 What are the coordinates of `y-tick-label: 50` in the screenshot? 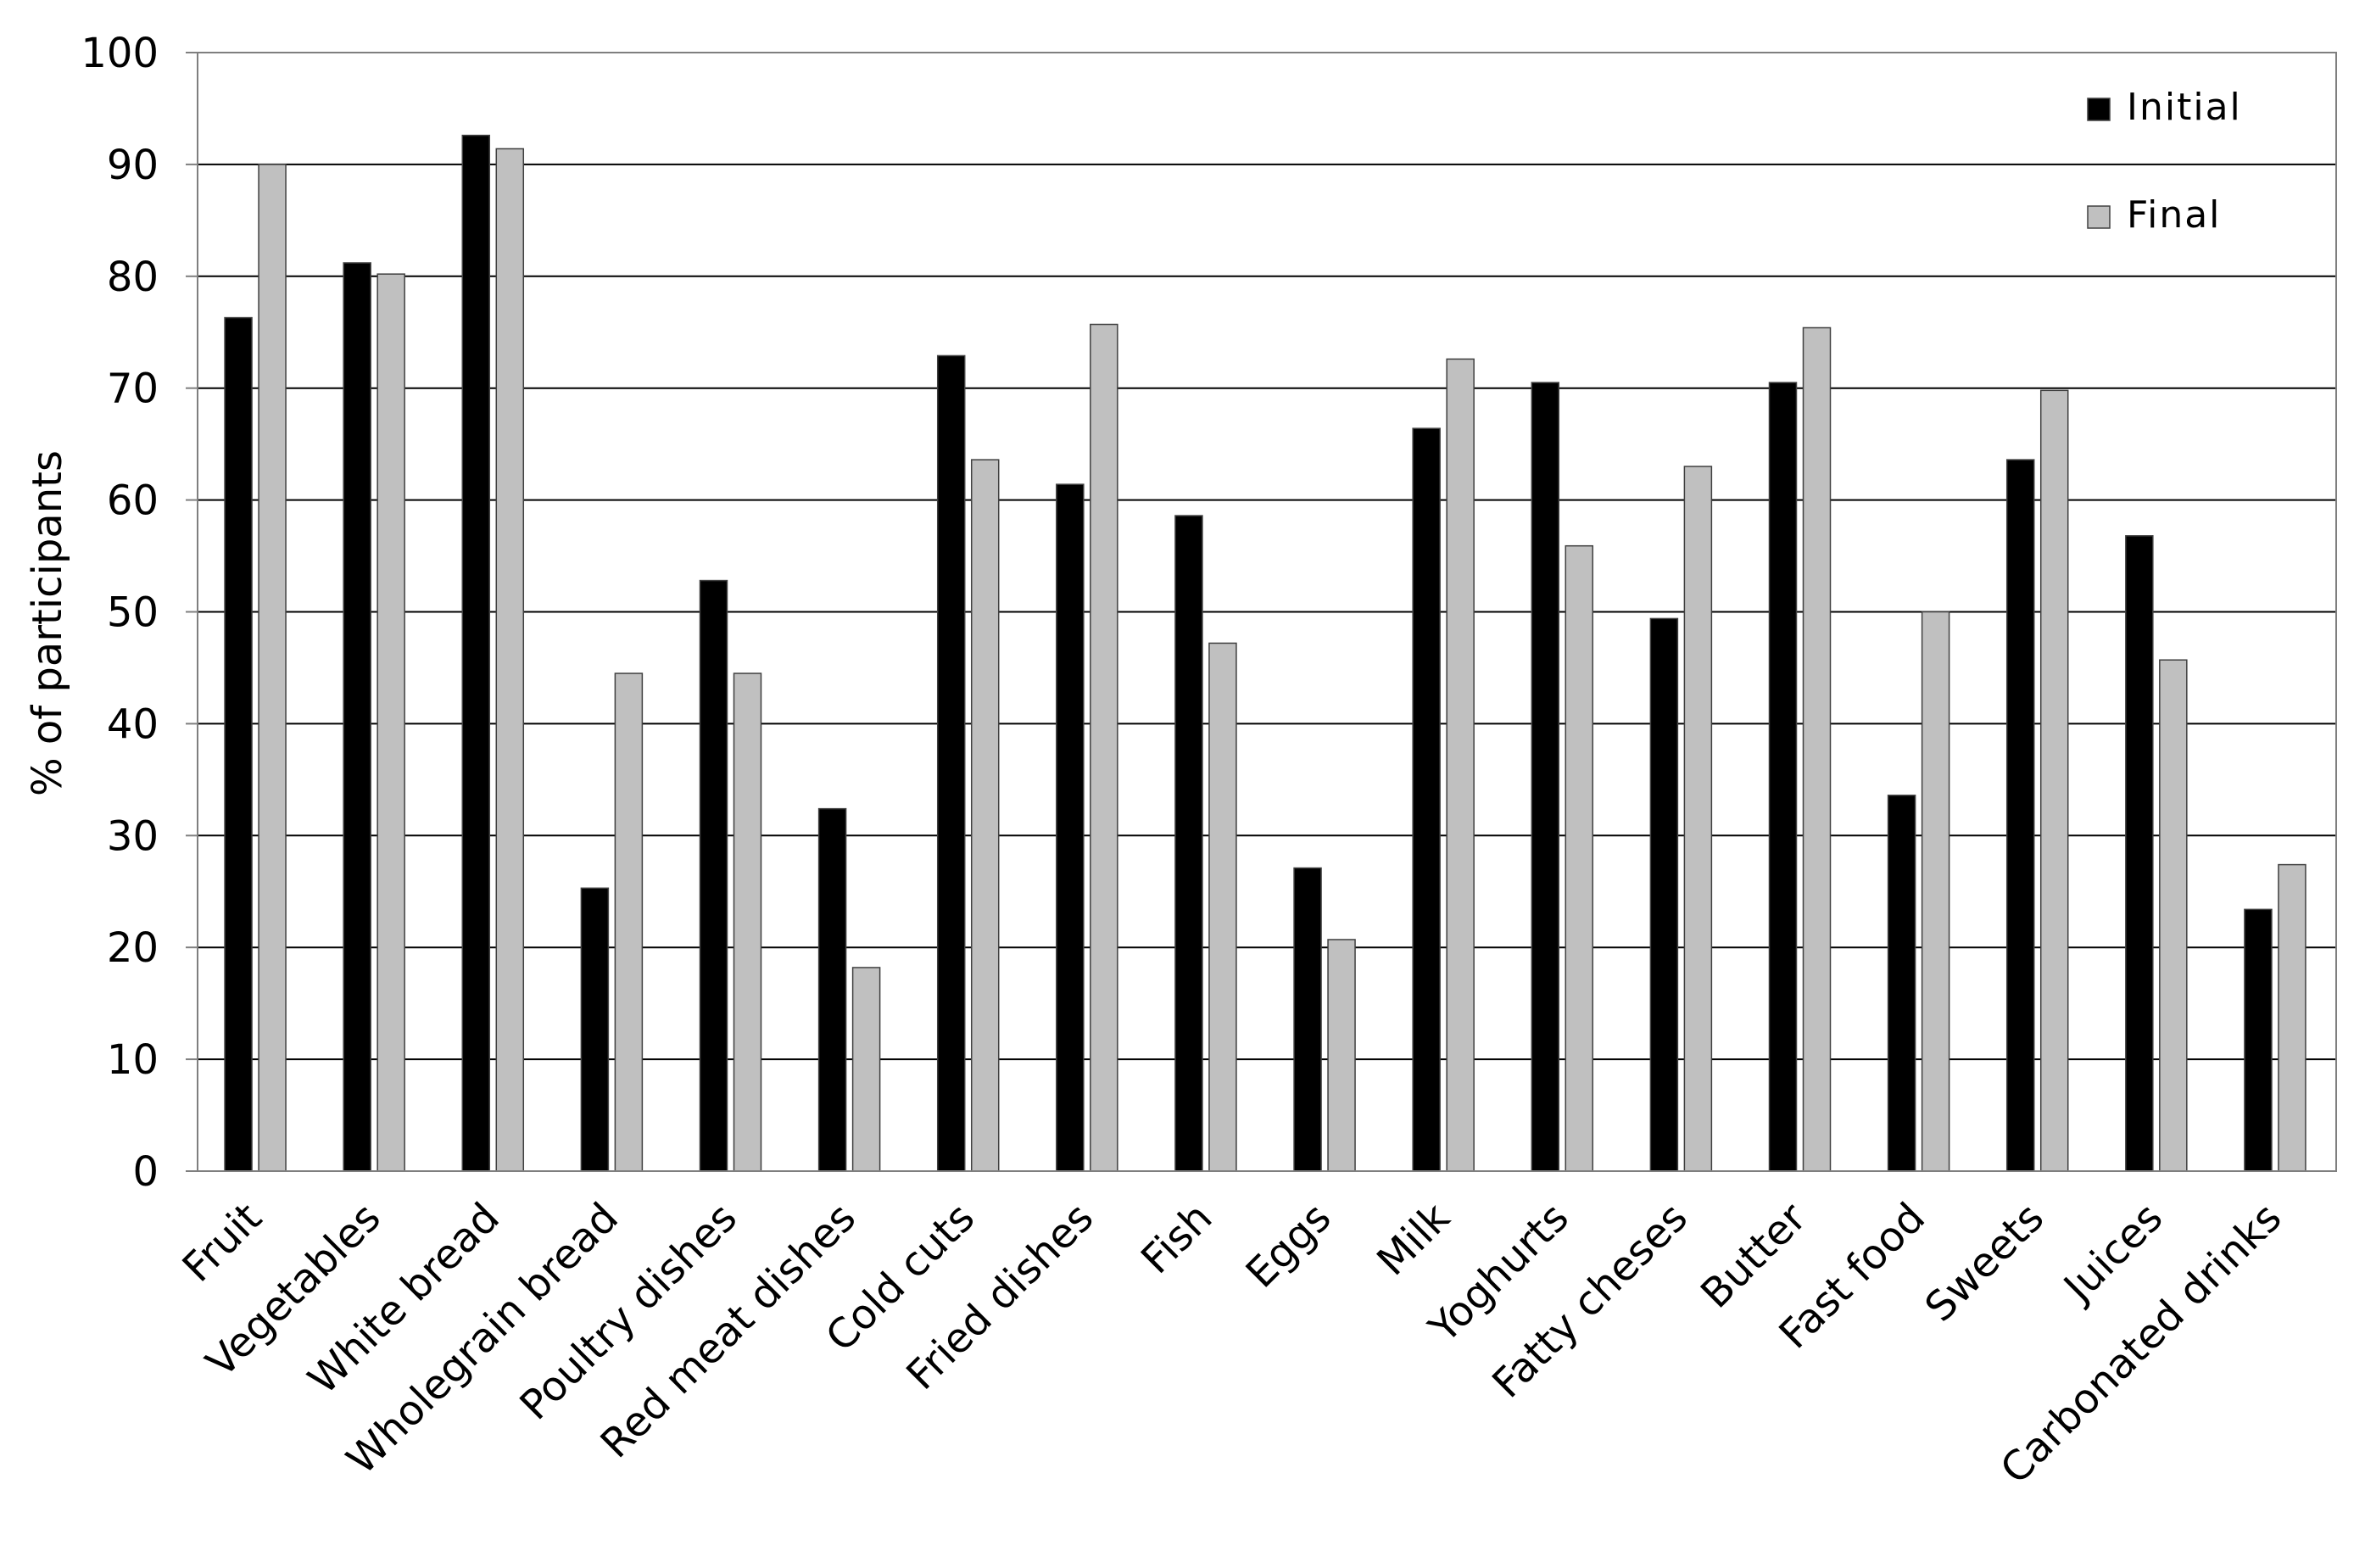 It's located at (133, 613).